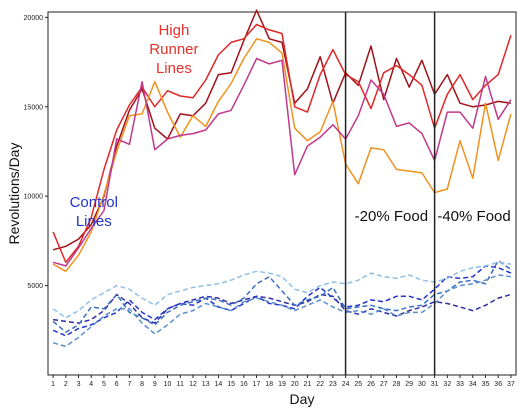 This screenshot has height=415, width=521. Describe the element at coordinates (117, 384) in the screenshot. I see `x-tick-label: 6` at that location.